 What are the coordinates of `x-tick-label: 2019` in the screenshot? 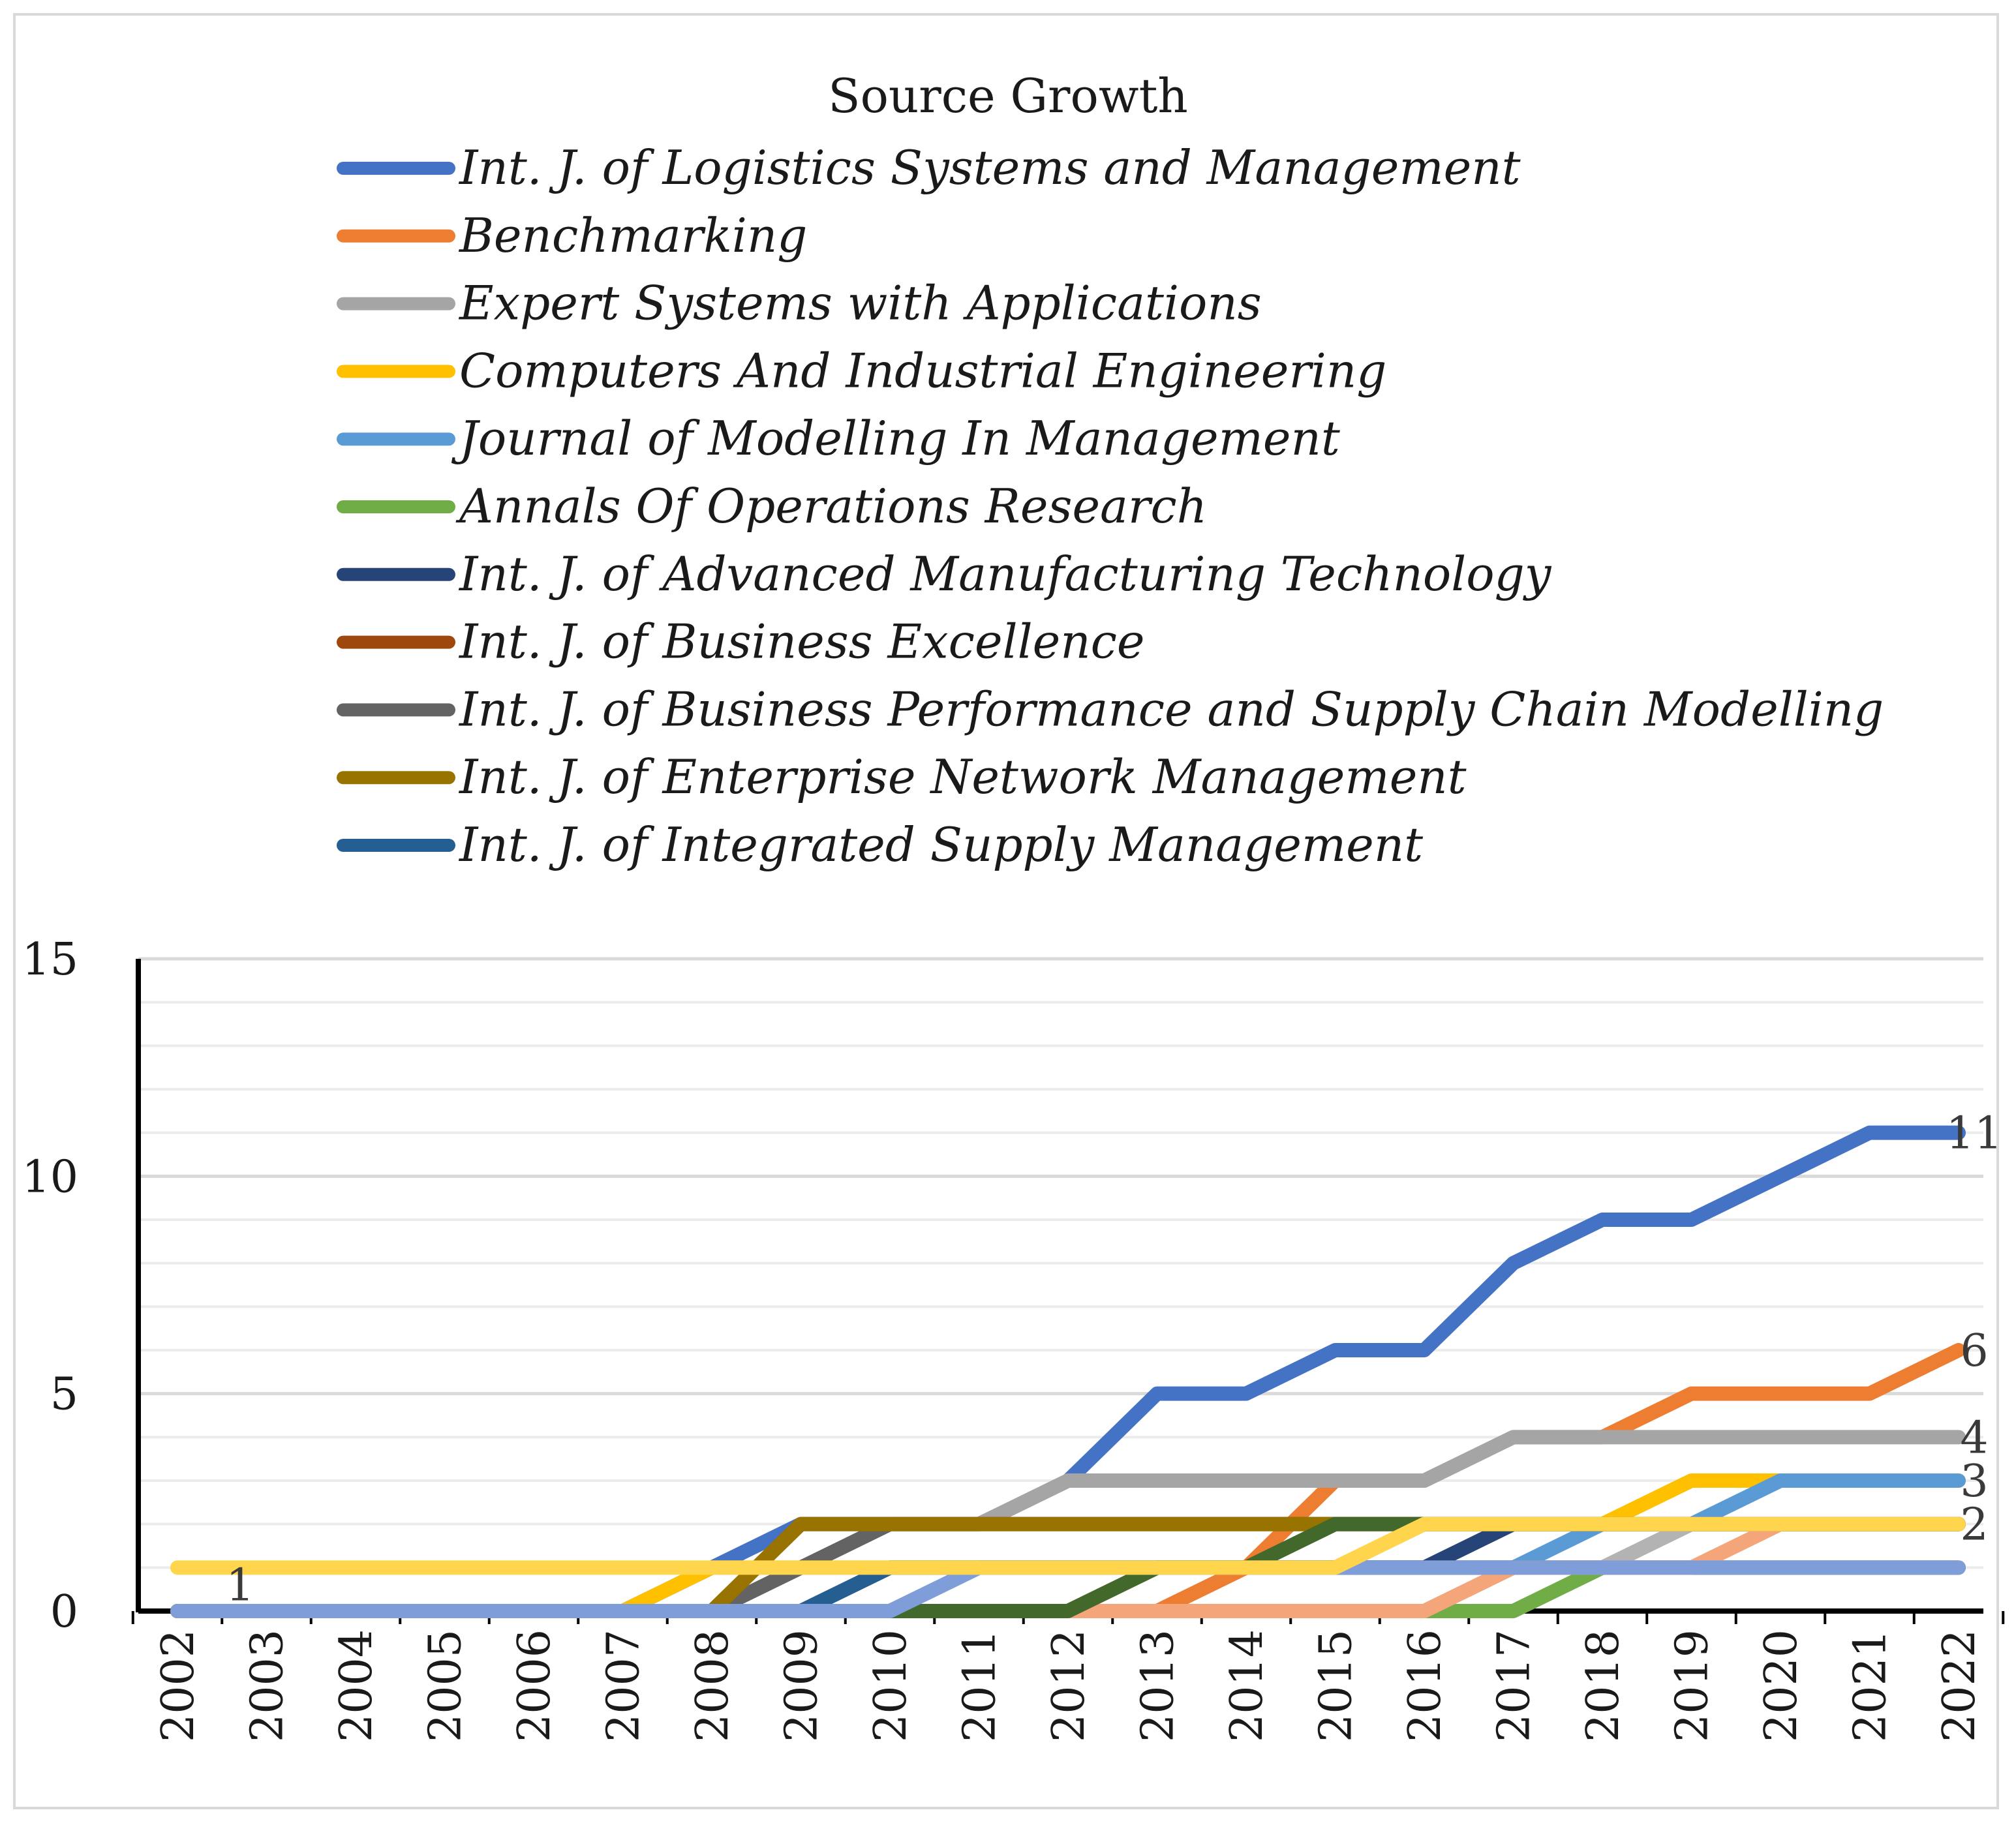 It's located at (1692, 1685).